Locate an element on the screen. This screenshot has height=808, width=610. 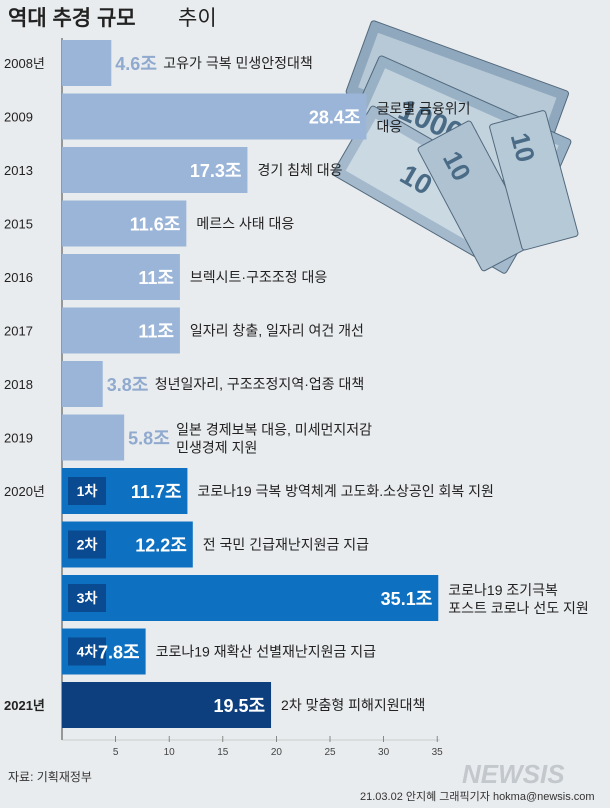
year-label: 2020년 is located at coordinates (24, 491).